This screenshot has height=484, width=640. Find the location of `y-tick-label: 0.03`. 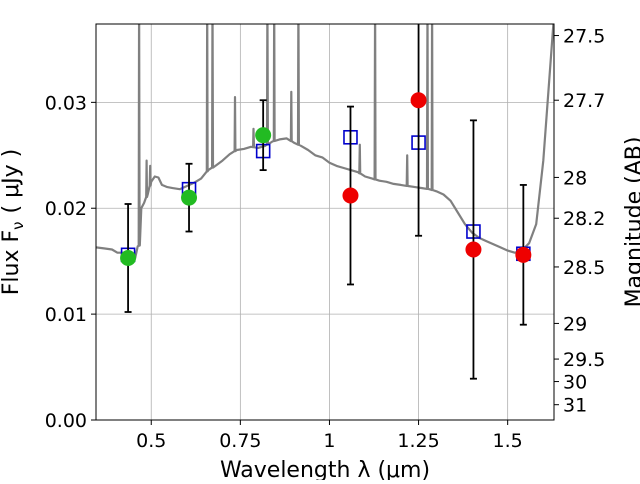

y-tick-label: 0.03 is located at coordinates (66, 103).